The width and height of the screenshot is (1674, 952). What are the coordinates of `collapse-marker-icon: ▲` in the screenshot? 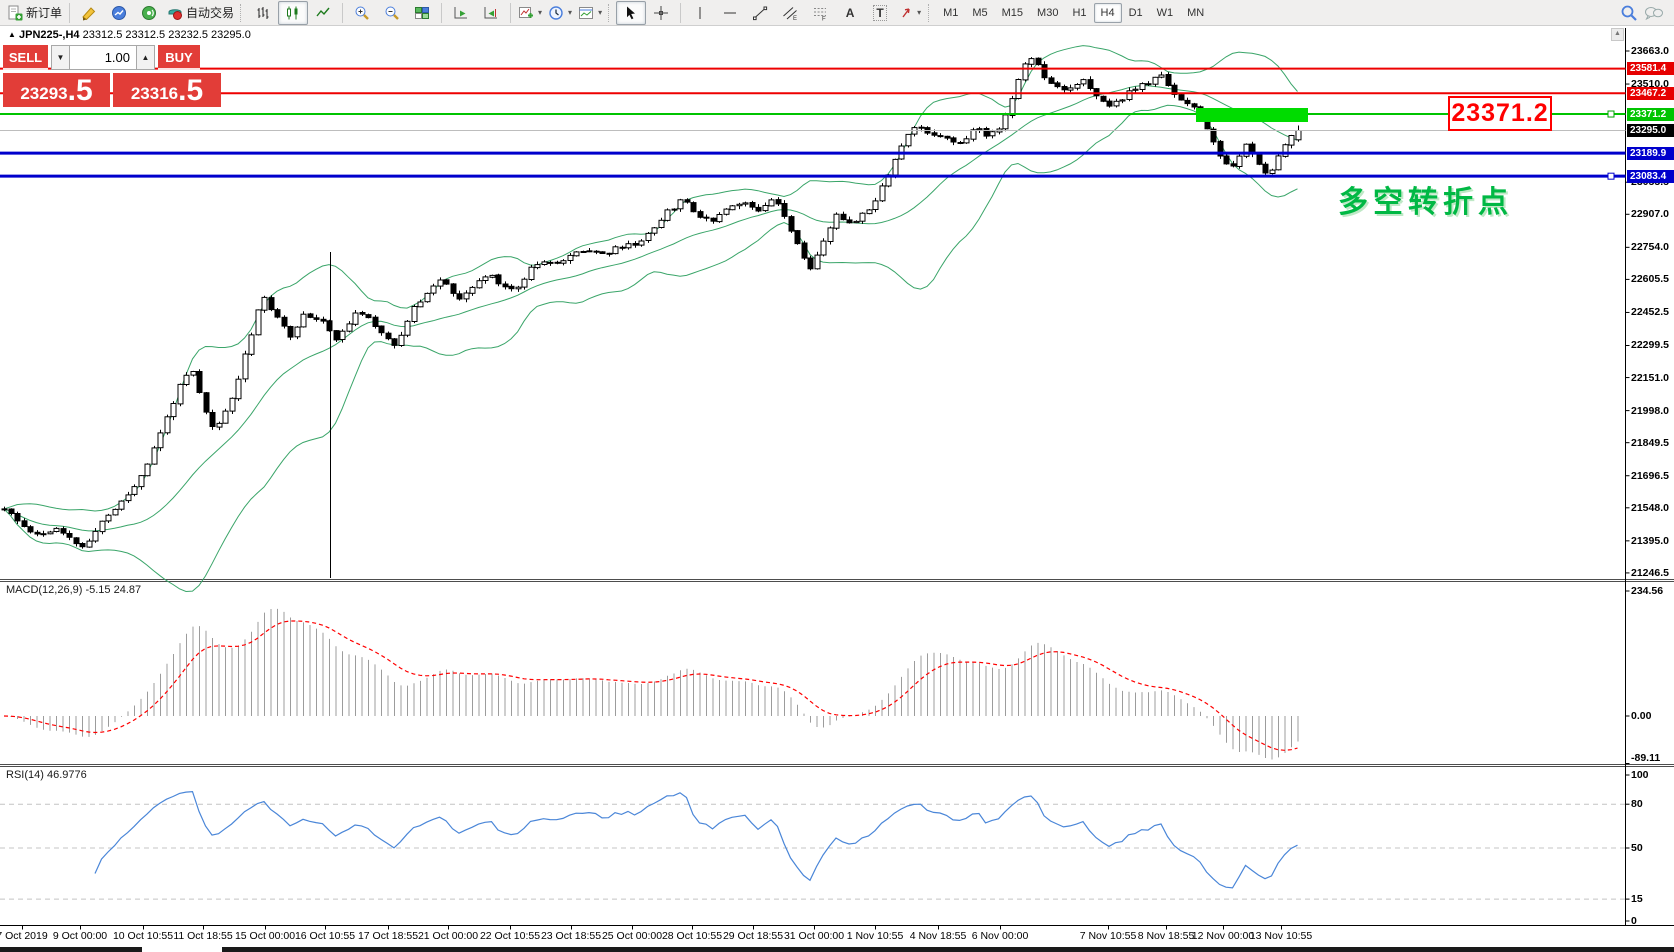 It's located at (12, 34).